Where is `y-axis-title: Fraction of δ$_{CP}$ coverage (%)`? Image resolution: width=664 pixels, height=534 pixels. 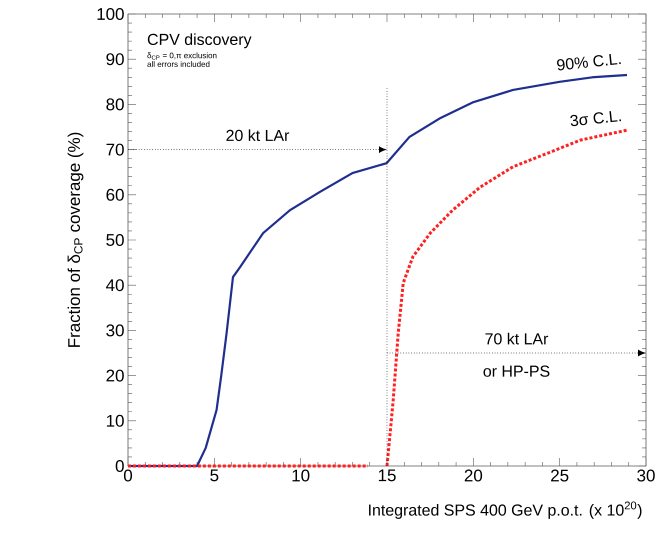
y-axis-title: Fraction of δ$_{CP}$ coverage (%) is located at coordinates (76, 239).